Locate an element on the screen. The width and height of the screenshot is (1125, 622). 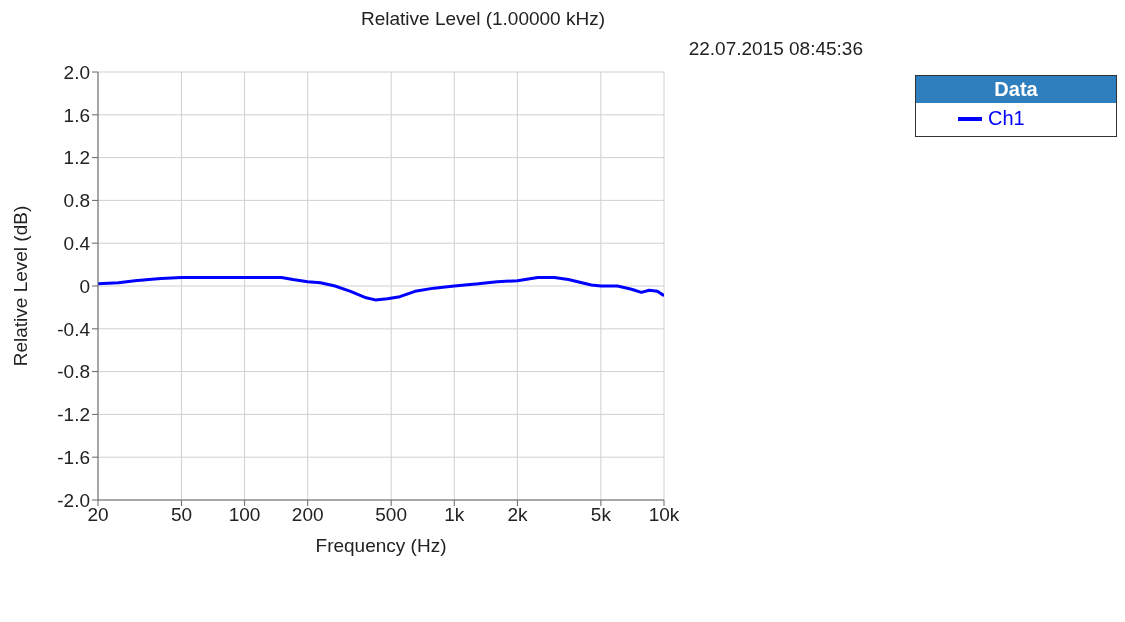
legend-title: Data is located at coordinates (1016, 89).